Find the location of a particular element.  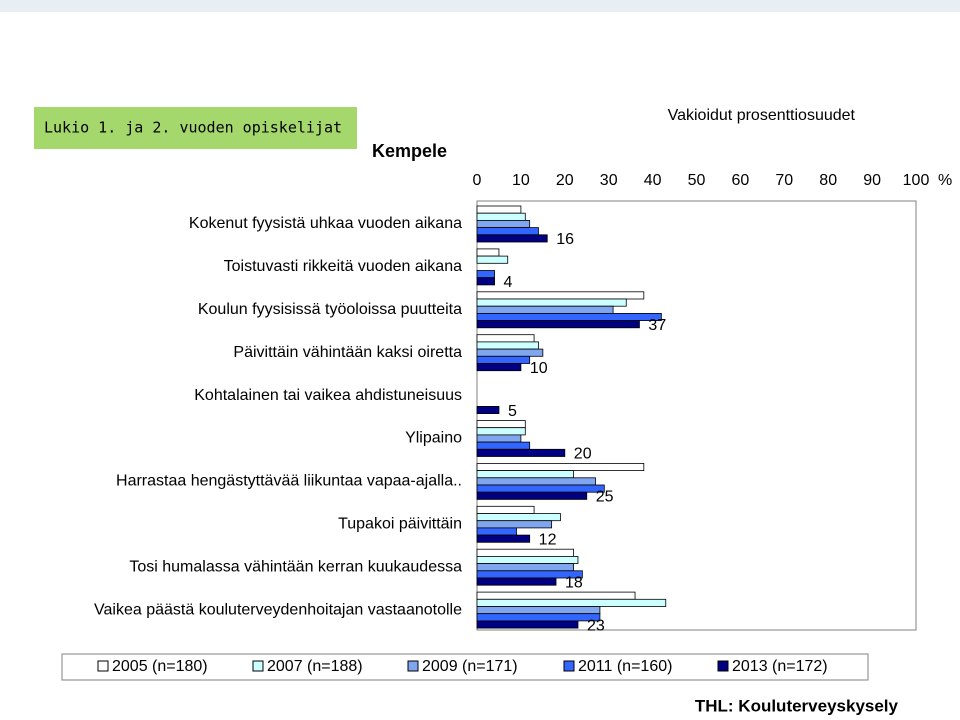

data-label: 37 is located at coordinates (657, 325).